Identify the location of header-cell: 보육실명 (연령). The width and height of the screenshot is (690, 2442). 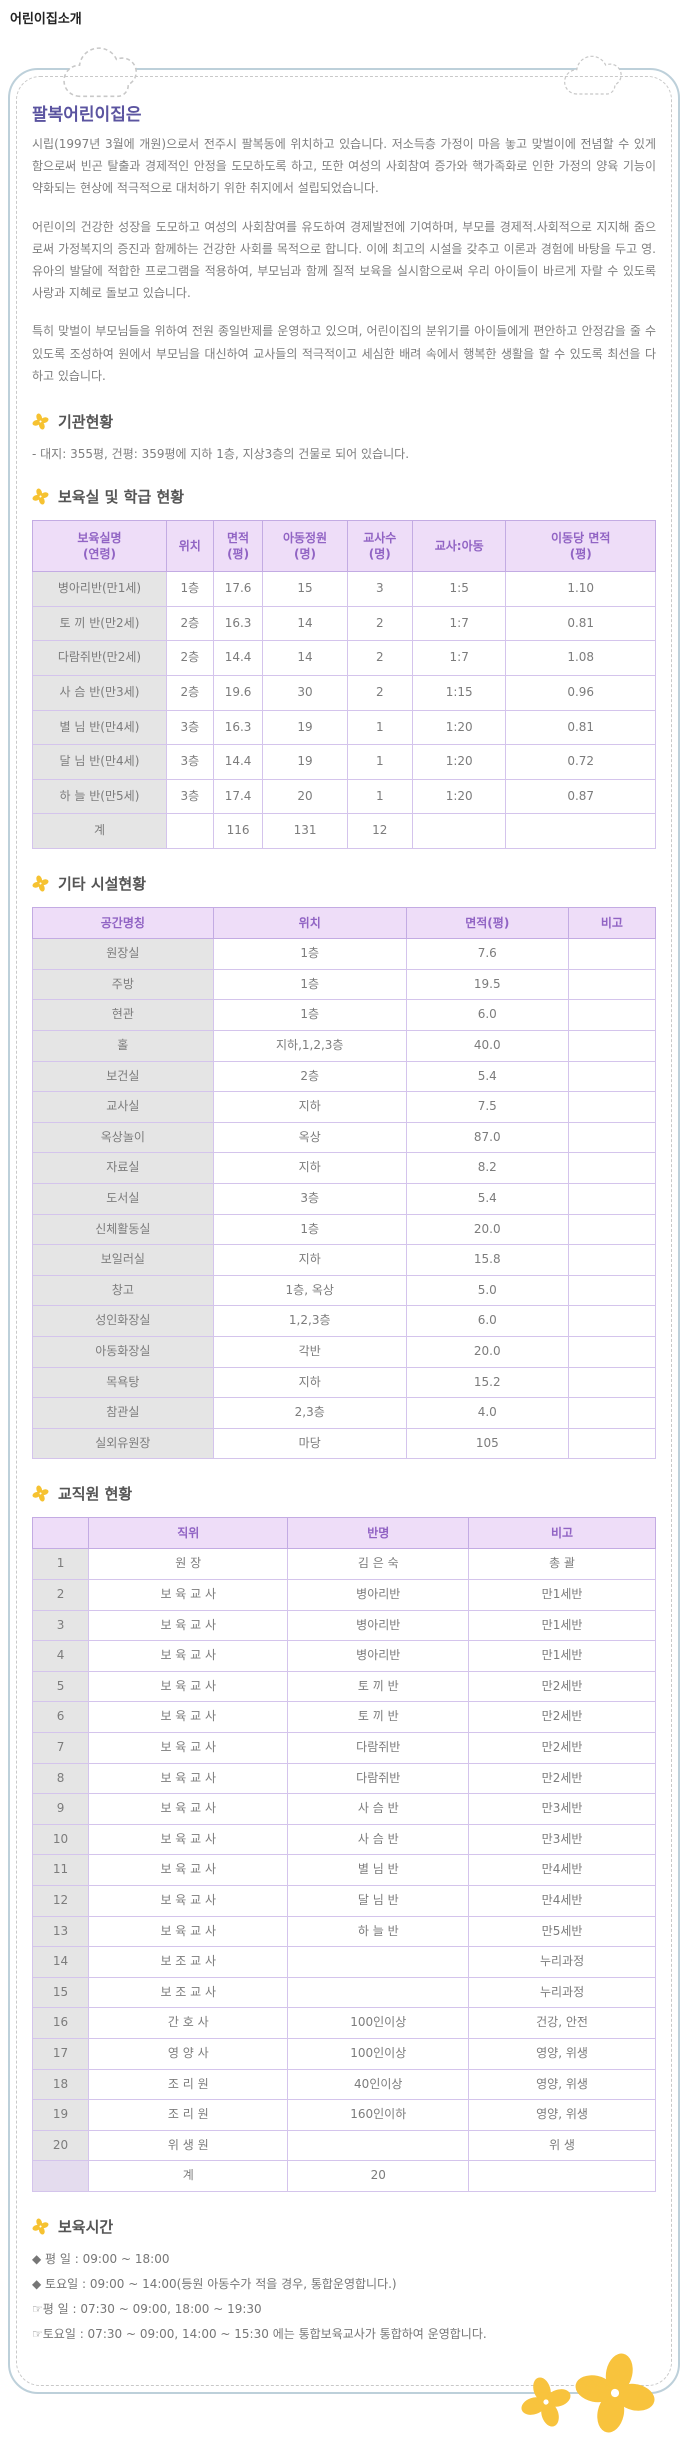
(99, 546).